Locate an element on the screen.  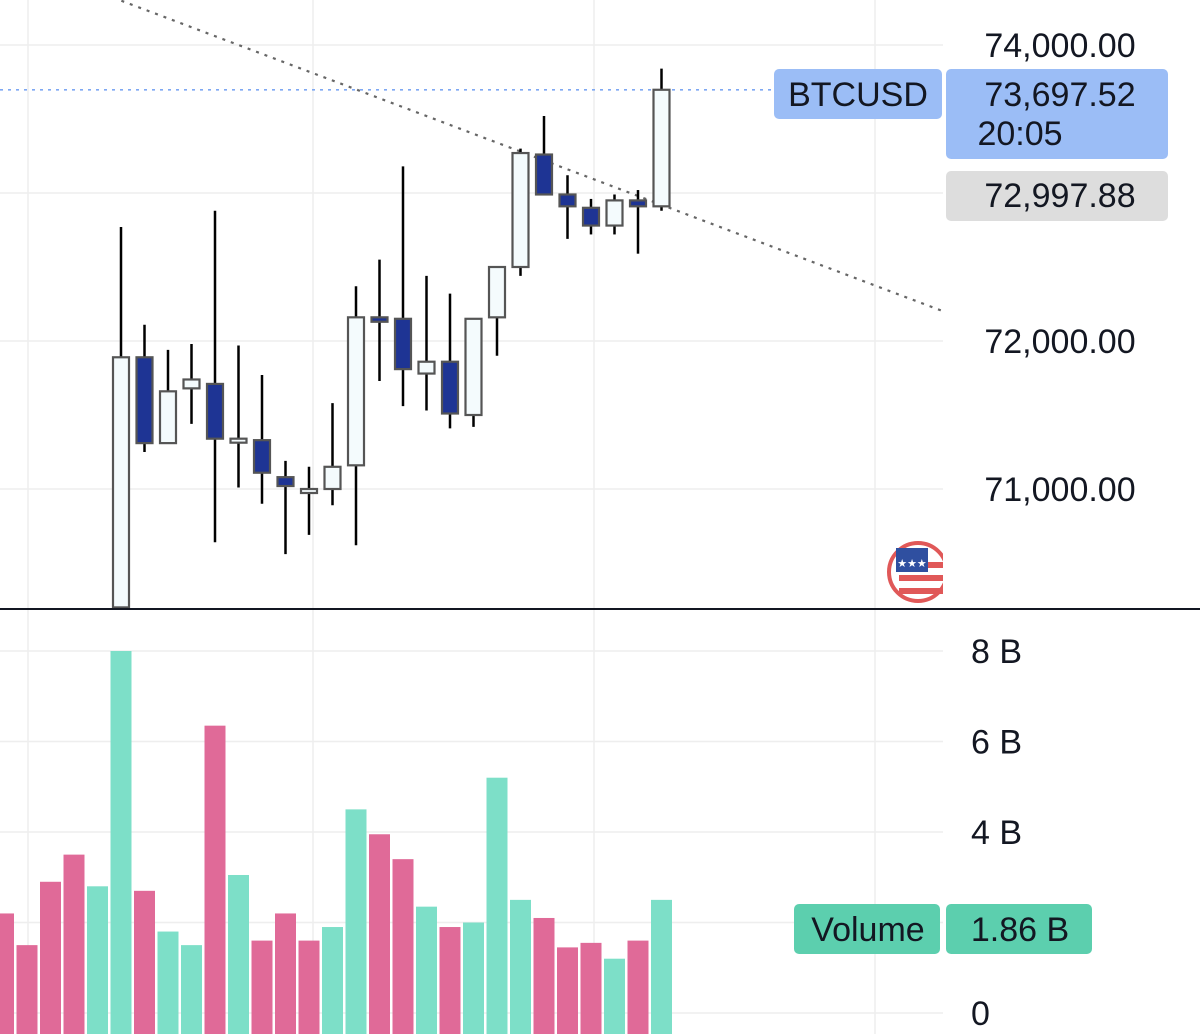
symbol-tag-bg is located at coordinates (858, 94).